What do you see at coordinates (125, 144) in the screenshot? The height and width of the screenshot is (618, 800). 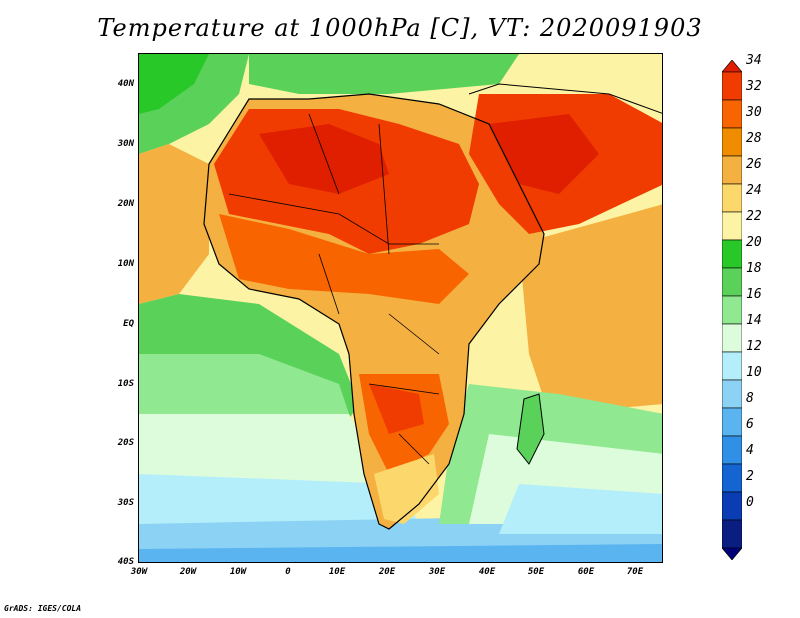 I see `lat-label-30n: 30N` at bounding box center [125, 144].